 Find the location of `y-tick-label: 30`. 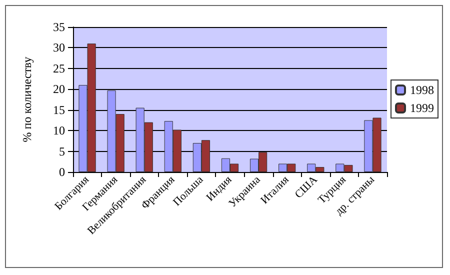

y-tick-label: 30 is located at coordinates (59, 47).